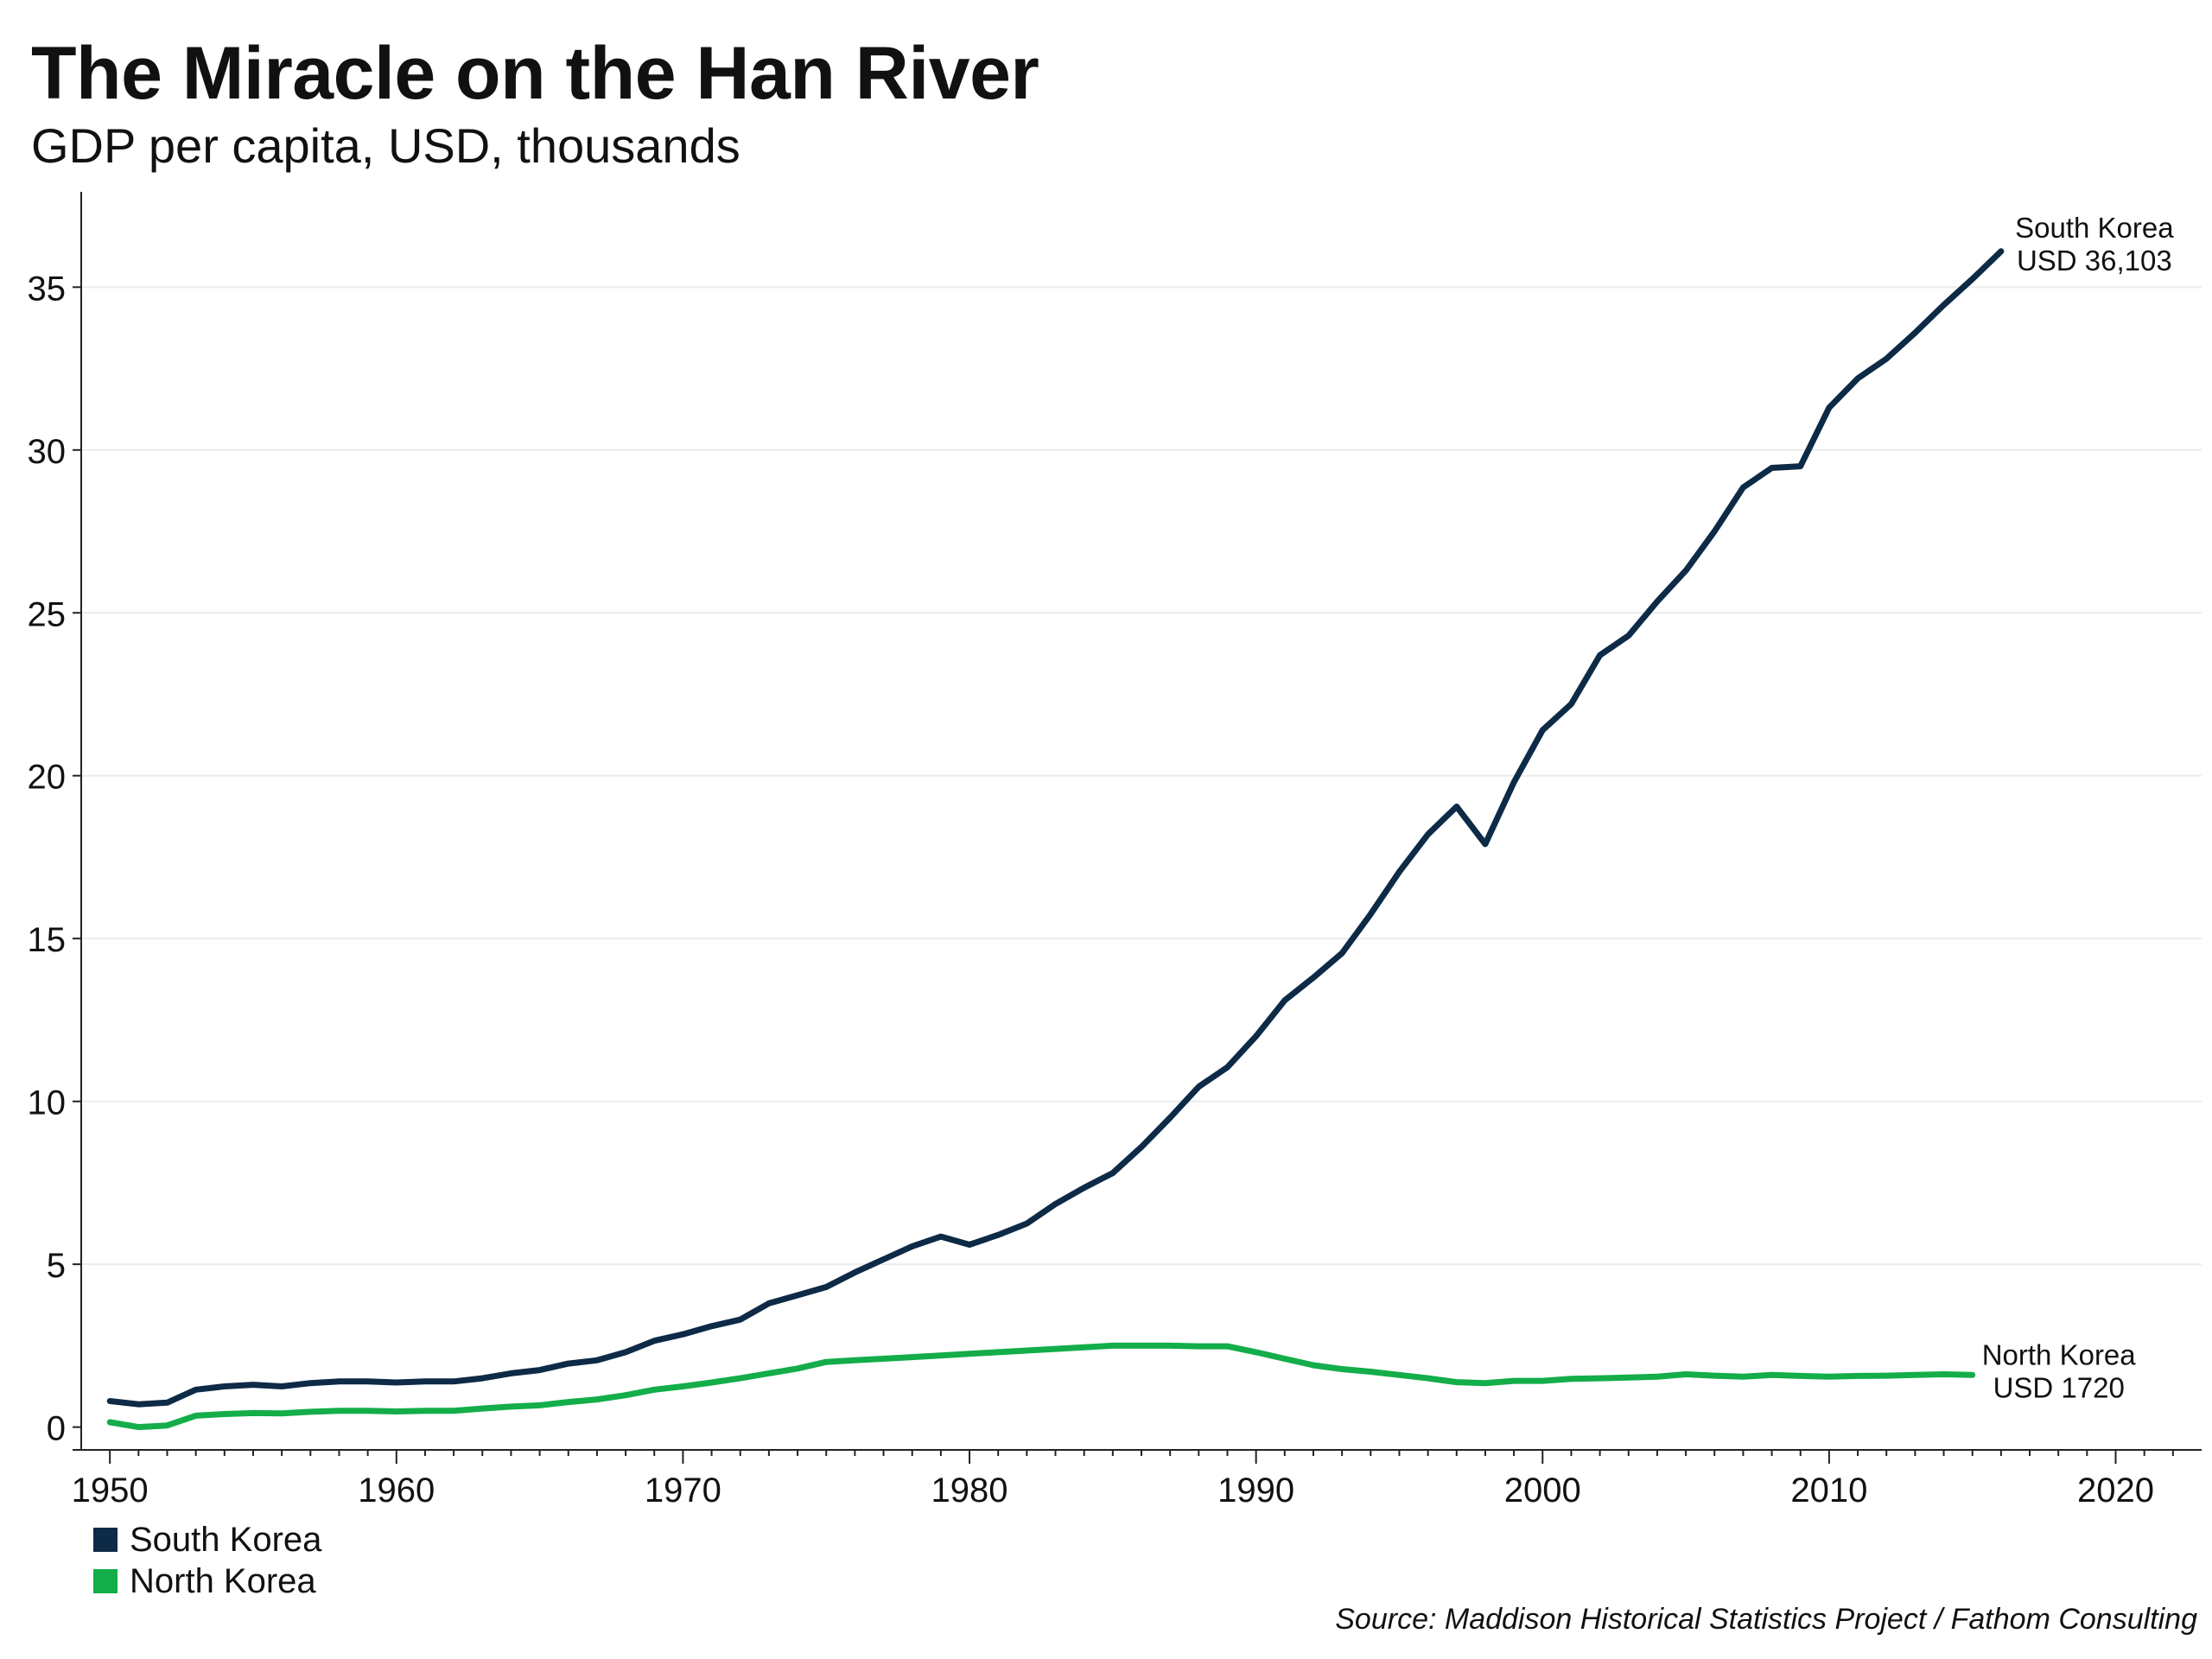  Describe the element at coordinates (47, 1103) in the screenshot. I see `y-tick-label-10: 10` at that location.